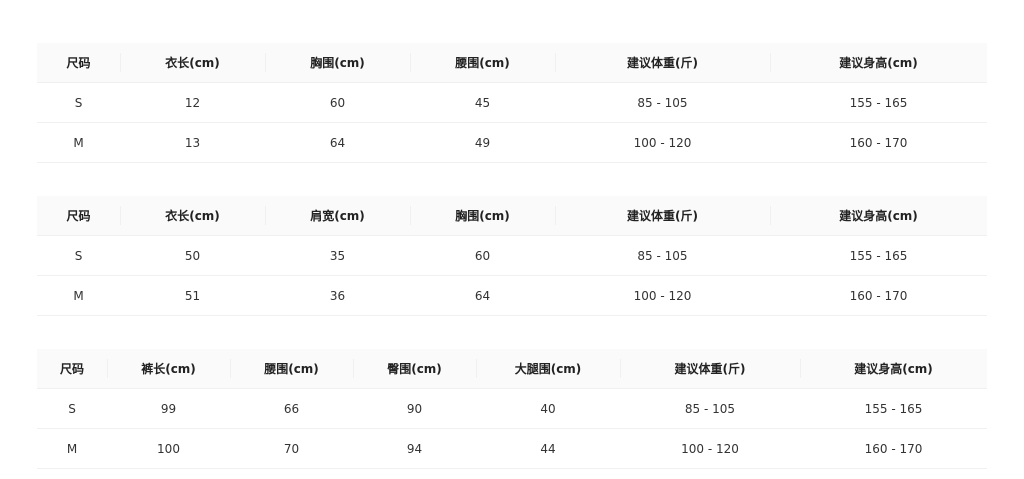 The width and height of the screenshot is (1024, 479). I want to click on table-row: M 51 36 64 100 - 120 160 - 170, so click(512, 295).